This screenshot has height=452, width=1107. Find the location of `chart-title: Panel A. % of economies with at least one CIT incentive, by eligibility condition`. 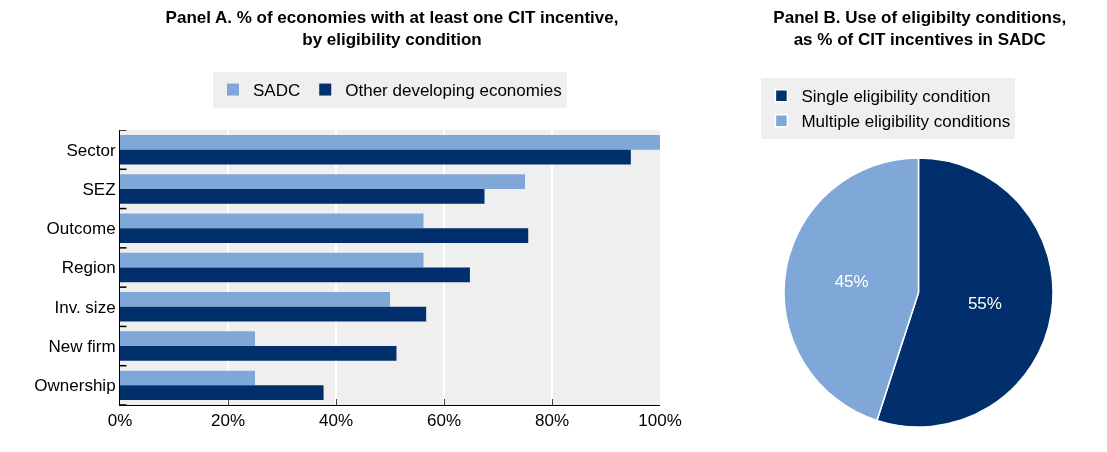

chart-title: Panel A. % of economies with at least one CIT incentive, by eligibility condition is located at coordinates (392, 28).